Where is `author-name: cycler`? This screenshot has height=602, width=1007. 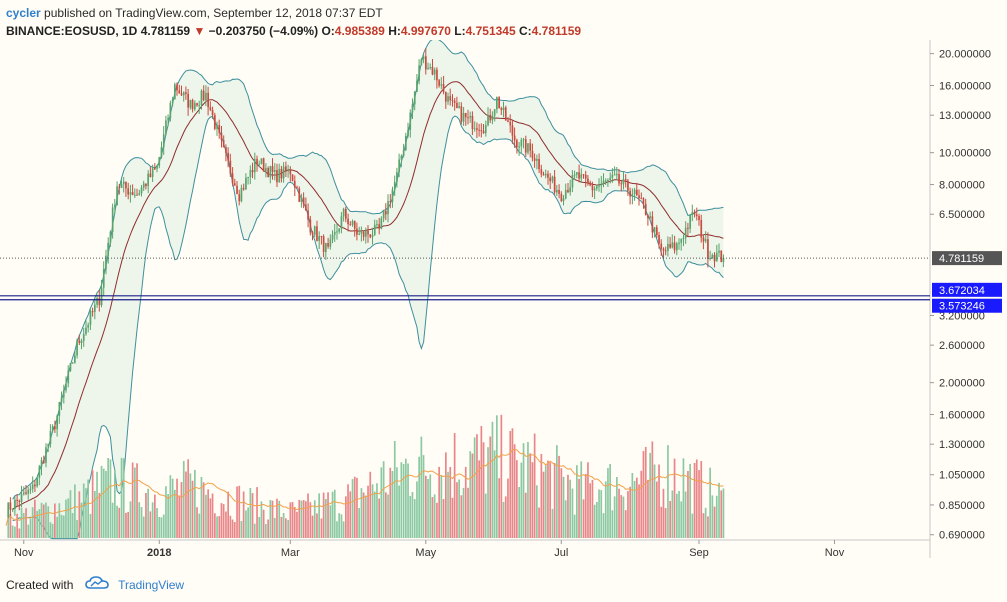 author-name: cycler is located at coordinates (23, 13).